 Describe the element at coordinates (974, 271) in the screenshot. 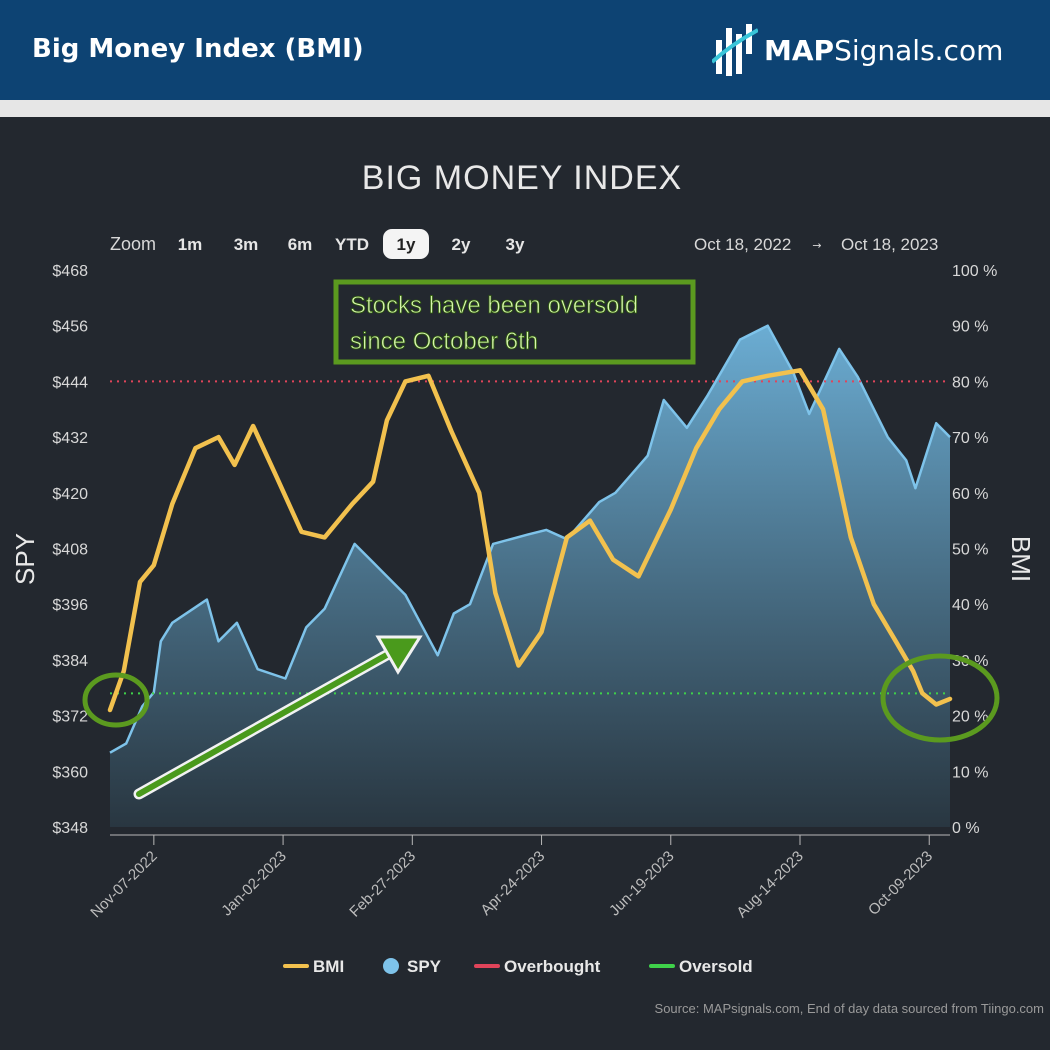

I see `bmi-tick-label: 100 %` at that location.